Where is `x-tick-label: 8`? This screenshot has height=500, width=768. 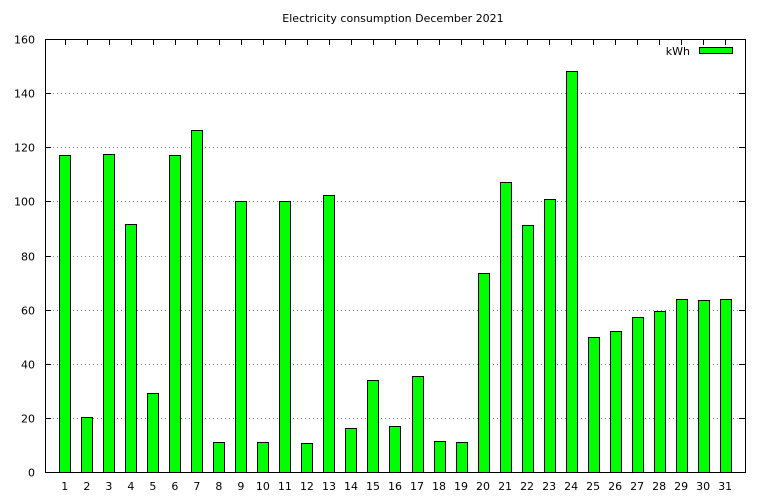
x-tick-label: 8 is located at coordinates (218, 486).